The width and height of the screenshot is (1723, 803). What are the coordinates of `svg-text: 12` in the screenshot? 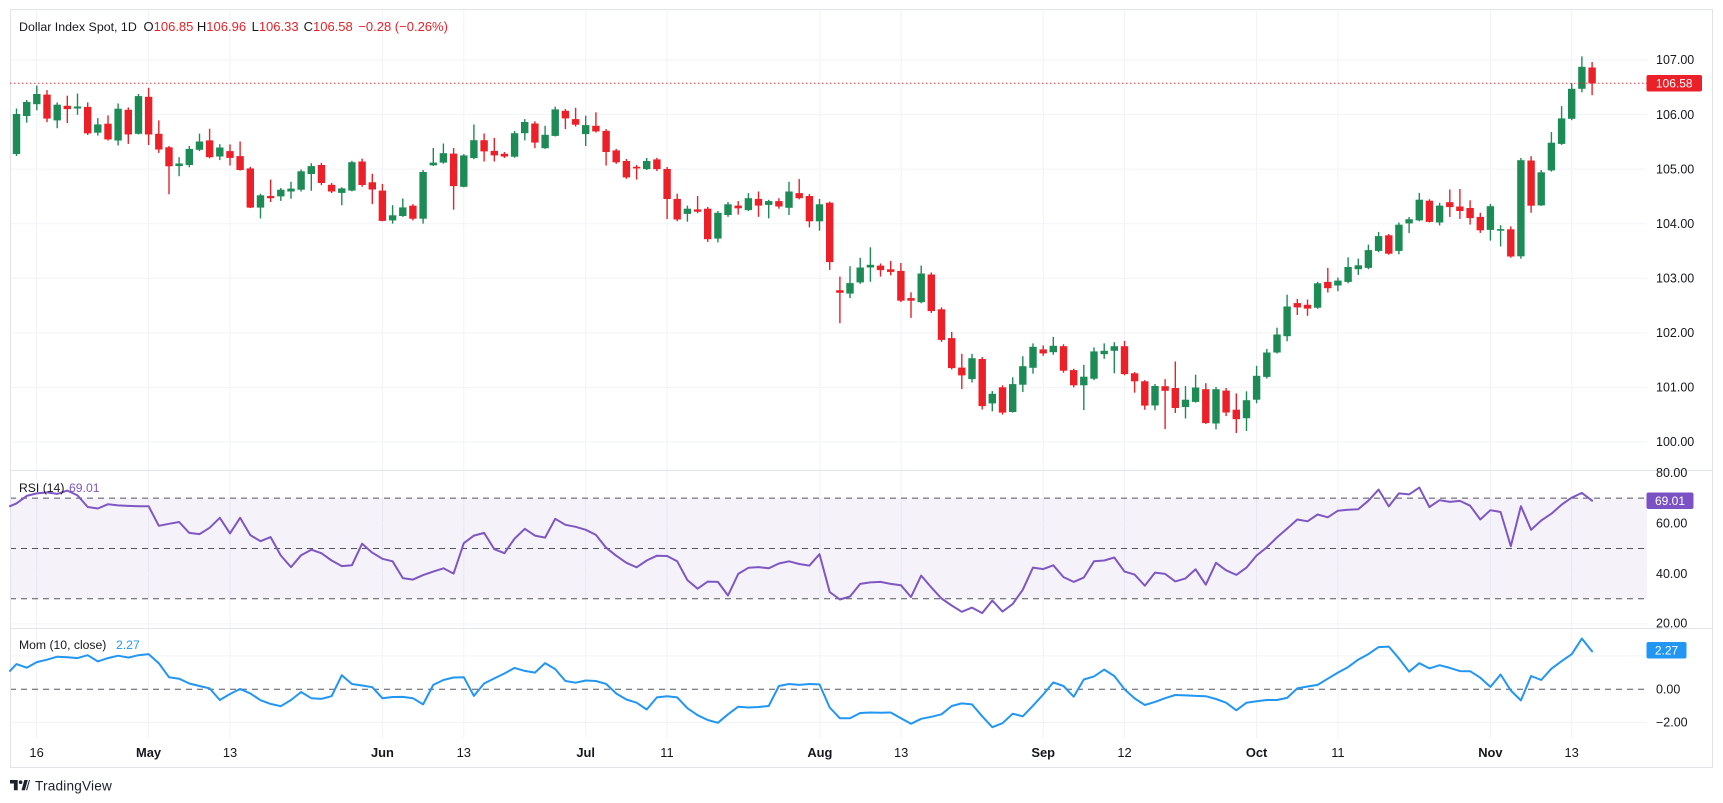 It's located at (1124, 752).